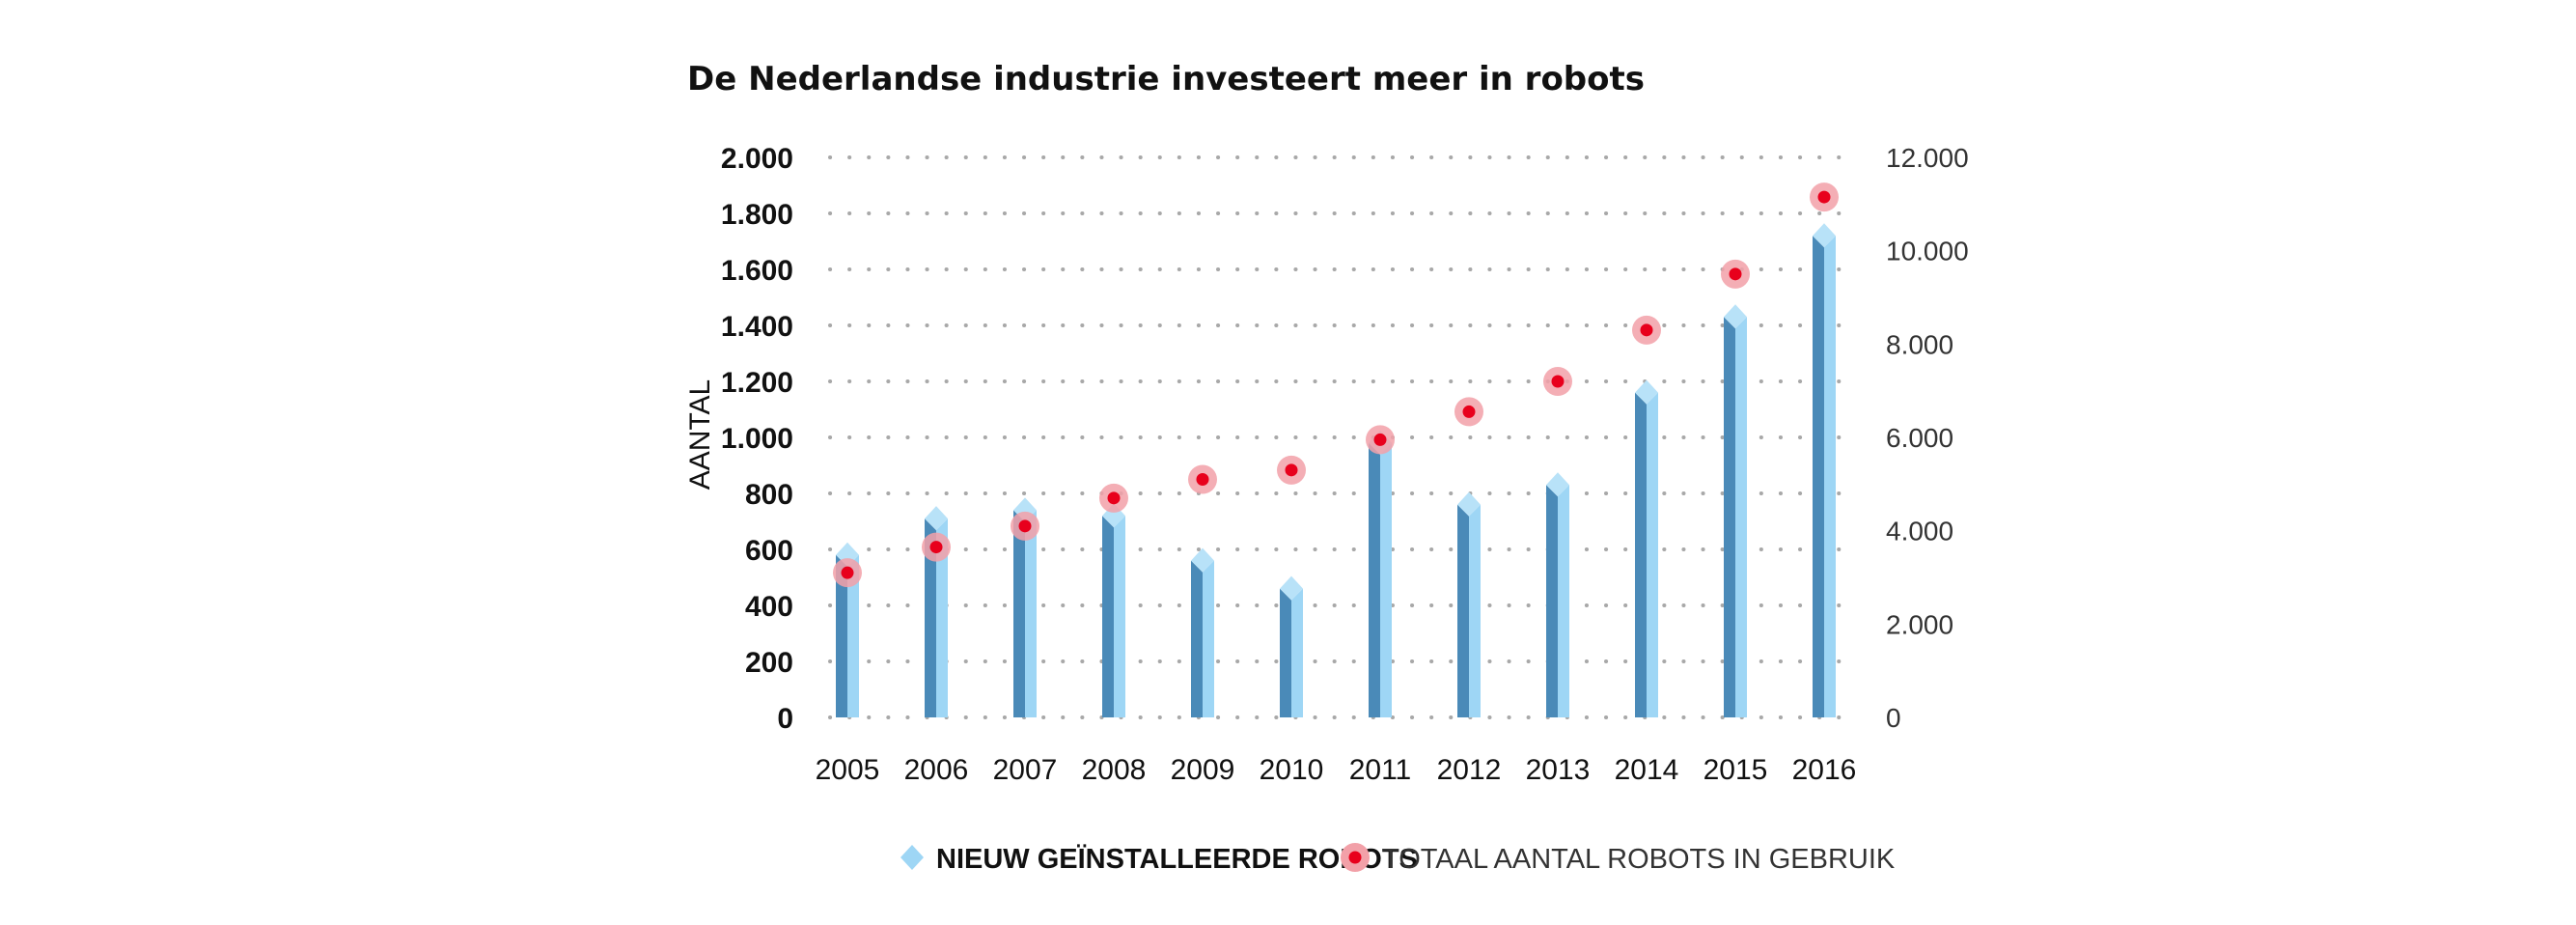 The image size is (2576, 925). I want to click on legend-dot-marker, so click(1355, 858).